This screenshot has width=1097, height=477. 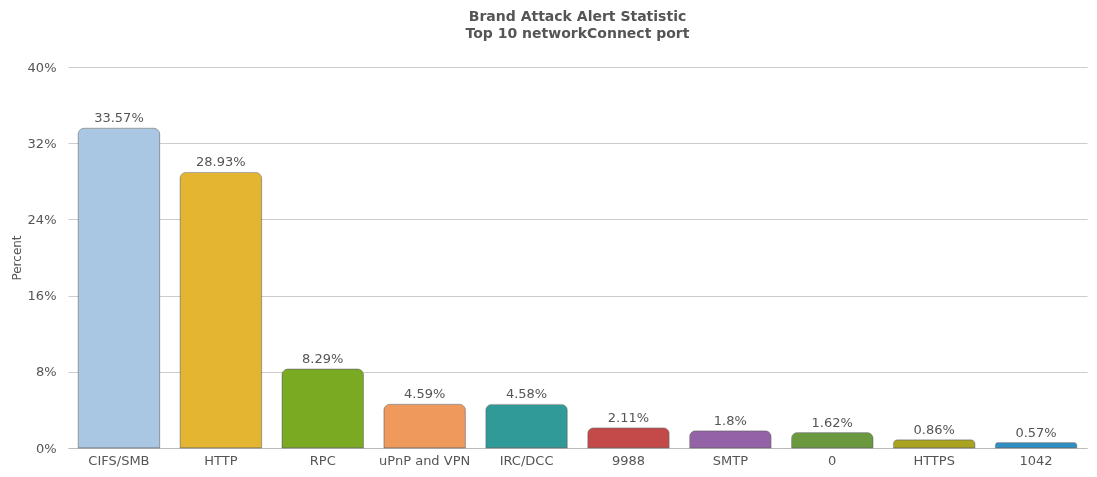 I want to click on x-tick-label: uPnP and VPN, so click(x=425, y=460).